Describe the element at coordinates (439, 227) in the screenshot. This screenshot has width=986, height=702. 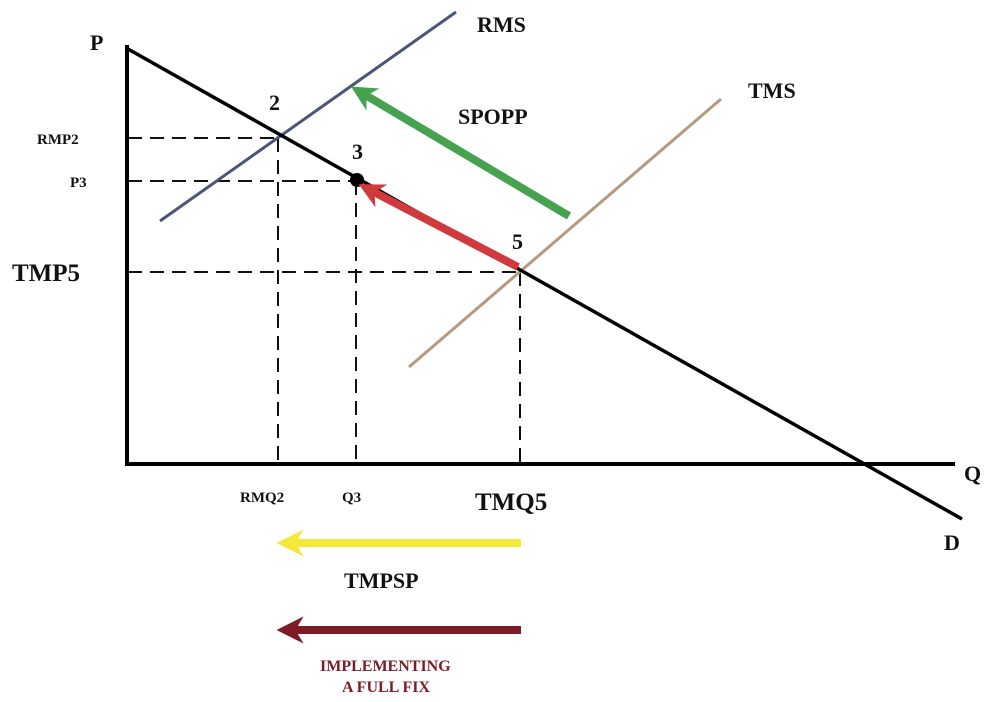
I see `red-arrow` at that location.